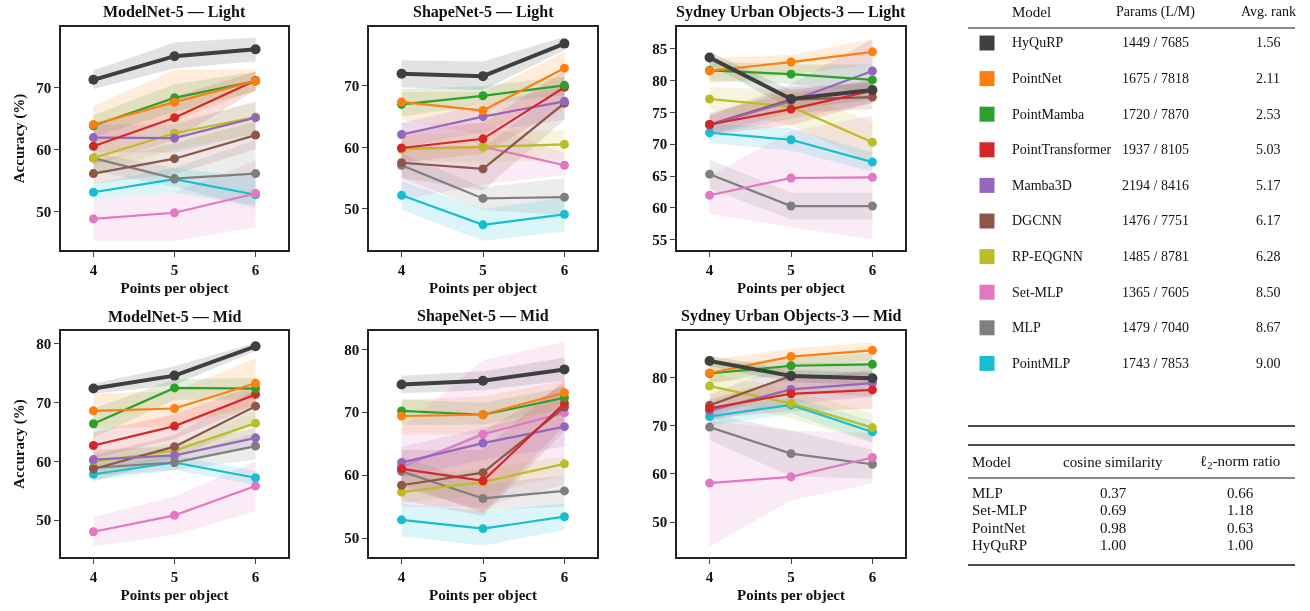 The height and width of the screenshot is (611, 1310). Describe the element at coordinates (1268, 185) in the screenshot. I see `data-label: 5.17` at that location.